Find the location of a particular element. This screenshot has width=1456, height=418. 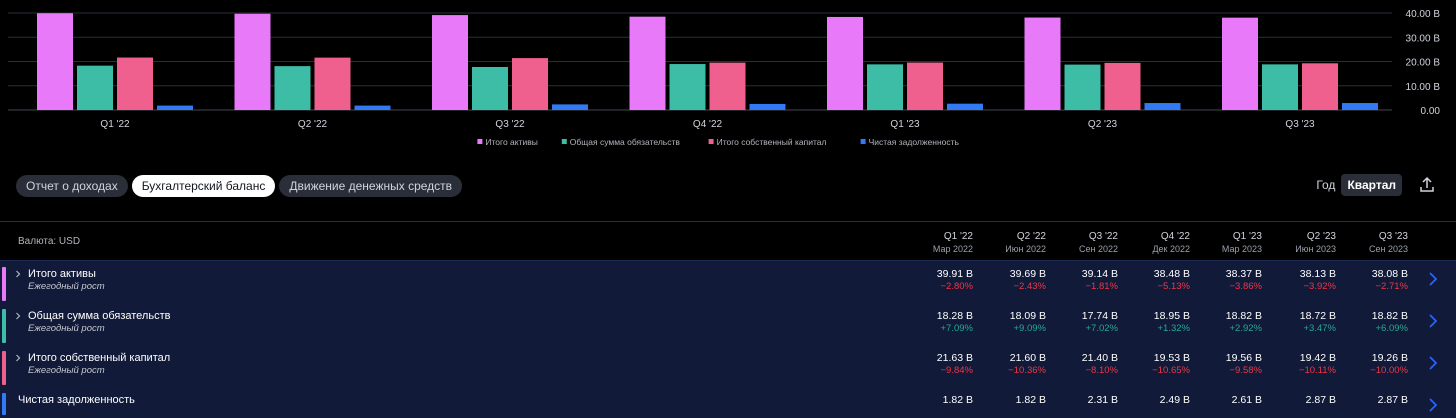

legend-entry: Итого собственный капитал is located at coordinates (772, 142).